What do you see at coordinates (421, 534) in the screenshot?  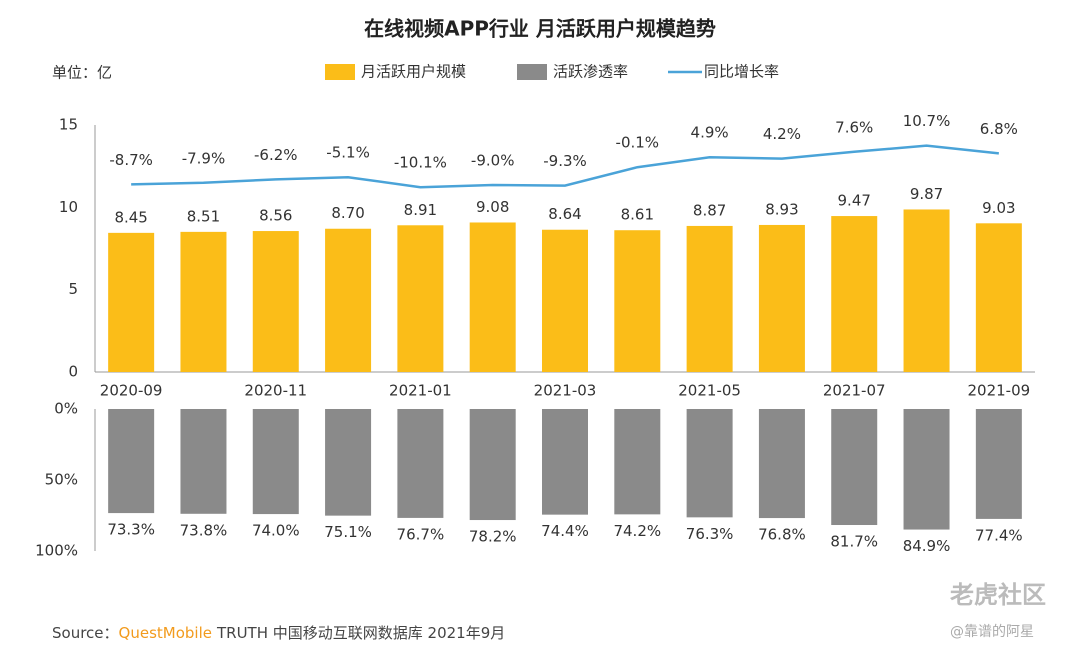 I see `data-label: 76.7%` at bounding box center [421, 534].